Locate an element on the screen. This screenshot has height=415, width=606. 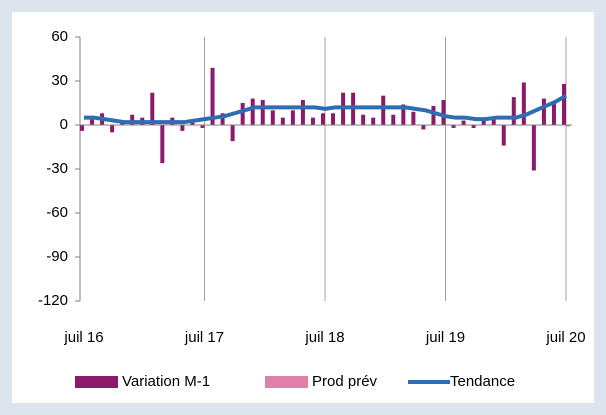
x-tick-label: juil 19 is located at coordinates (445, 337).